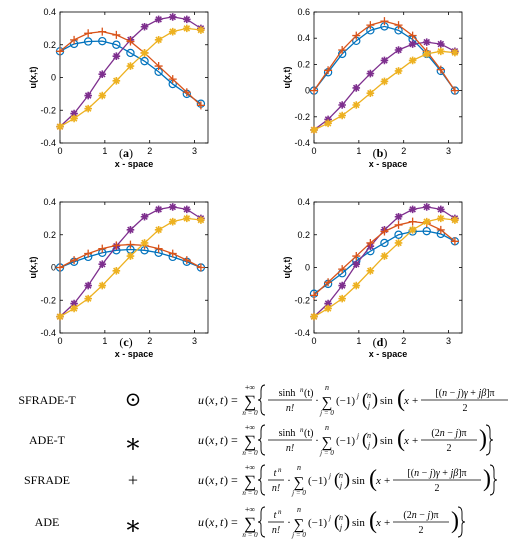 This screenshot has height=550, width=508. Describe the element at coordinates (327, 403) in the screenshot. I see `formula-text: ∑` at that location.